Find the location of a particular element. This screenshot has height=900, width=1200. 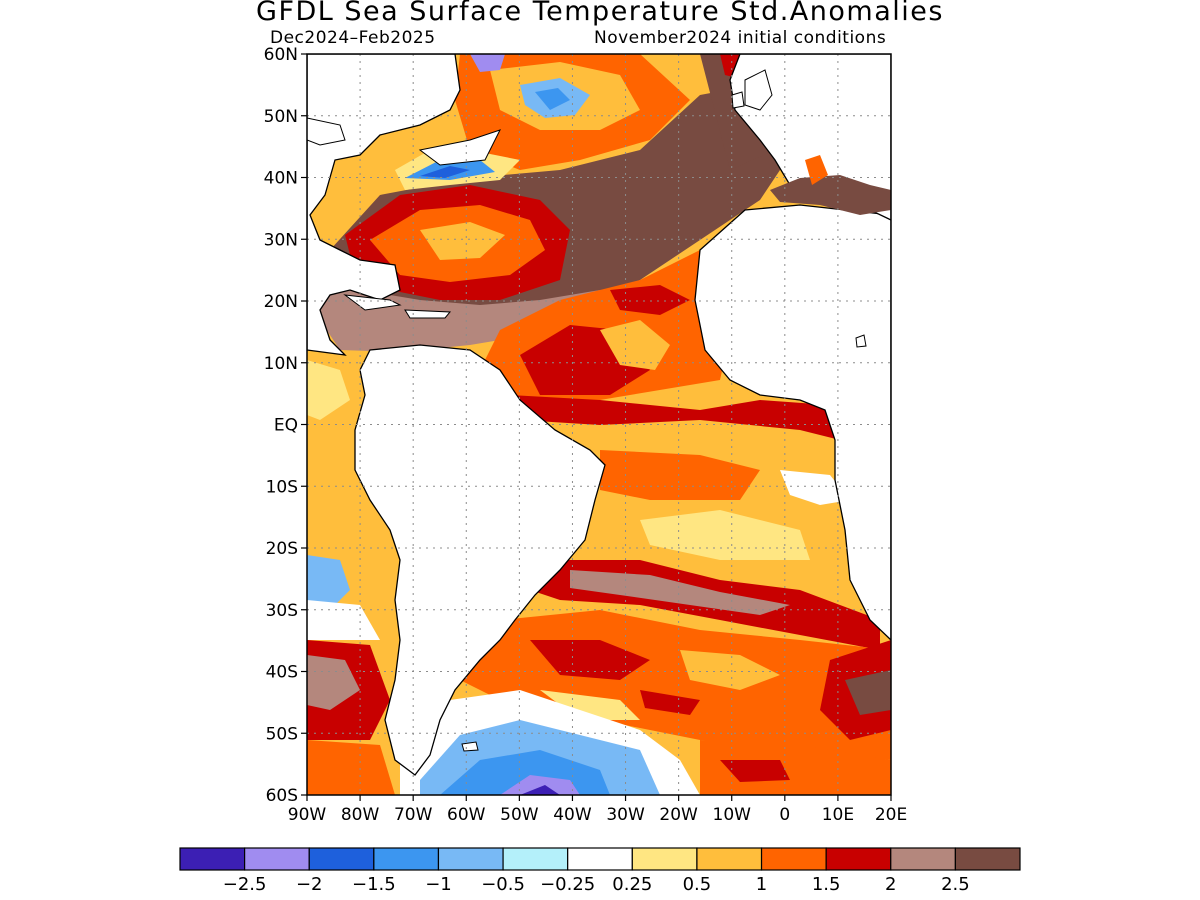

lon-tick-label: 60W is located at coordinates (466, 815).